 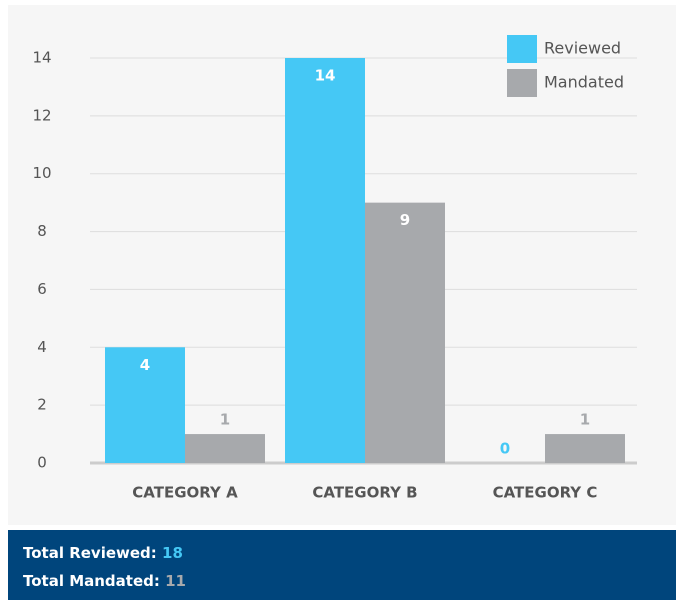 What do you see at coordinates (505, 449) in the screenshot?
I see `value-label: 0` at bounding box center [505, 449].